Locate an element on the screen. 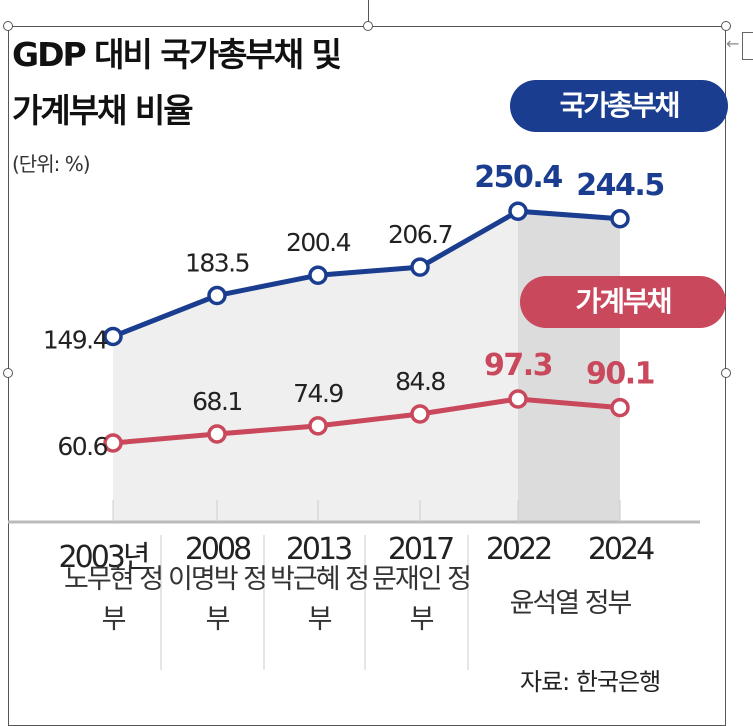 This screenshot has height=726, width=753. layout-arrow-icon: ← is located at coordinates (733, 43).